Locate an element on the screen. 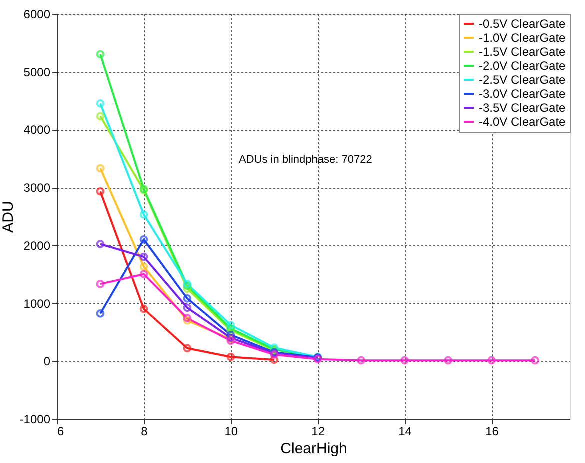 Image resolution: width=585 pixels, height=463 pixels. legend-label: -3.0V ClearGate is located at coordinates (522, 94).